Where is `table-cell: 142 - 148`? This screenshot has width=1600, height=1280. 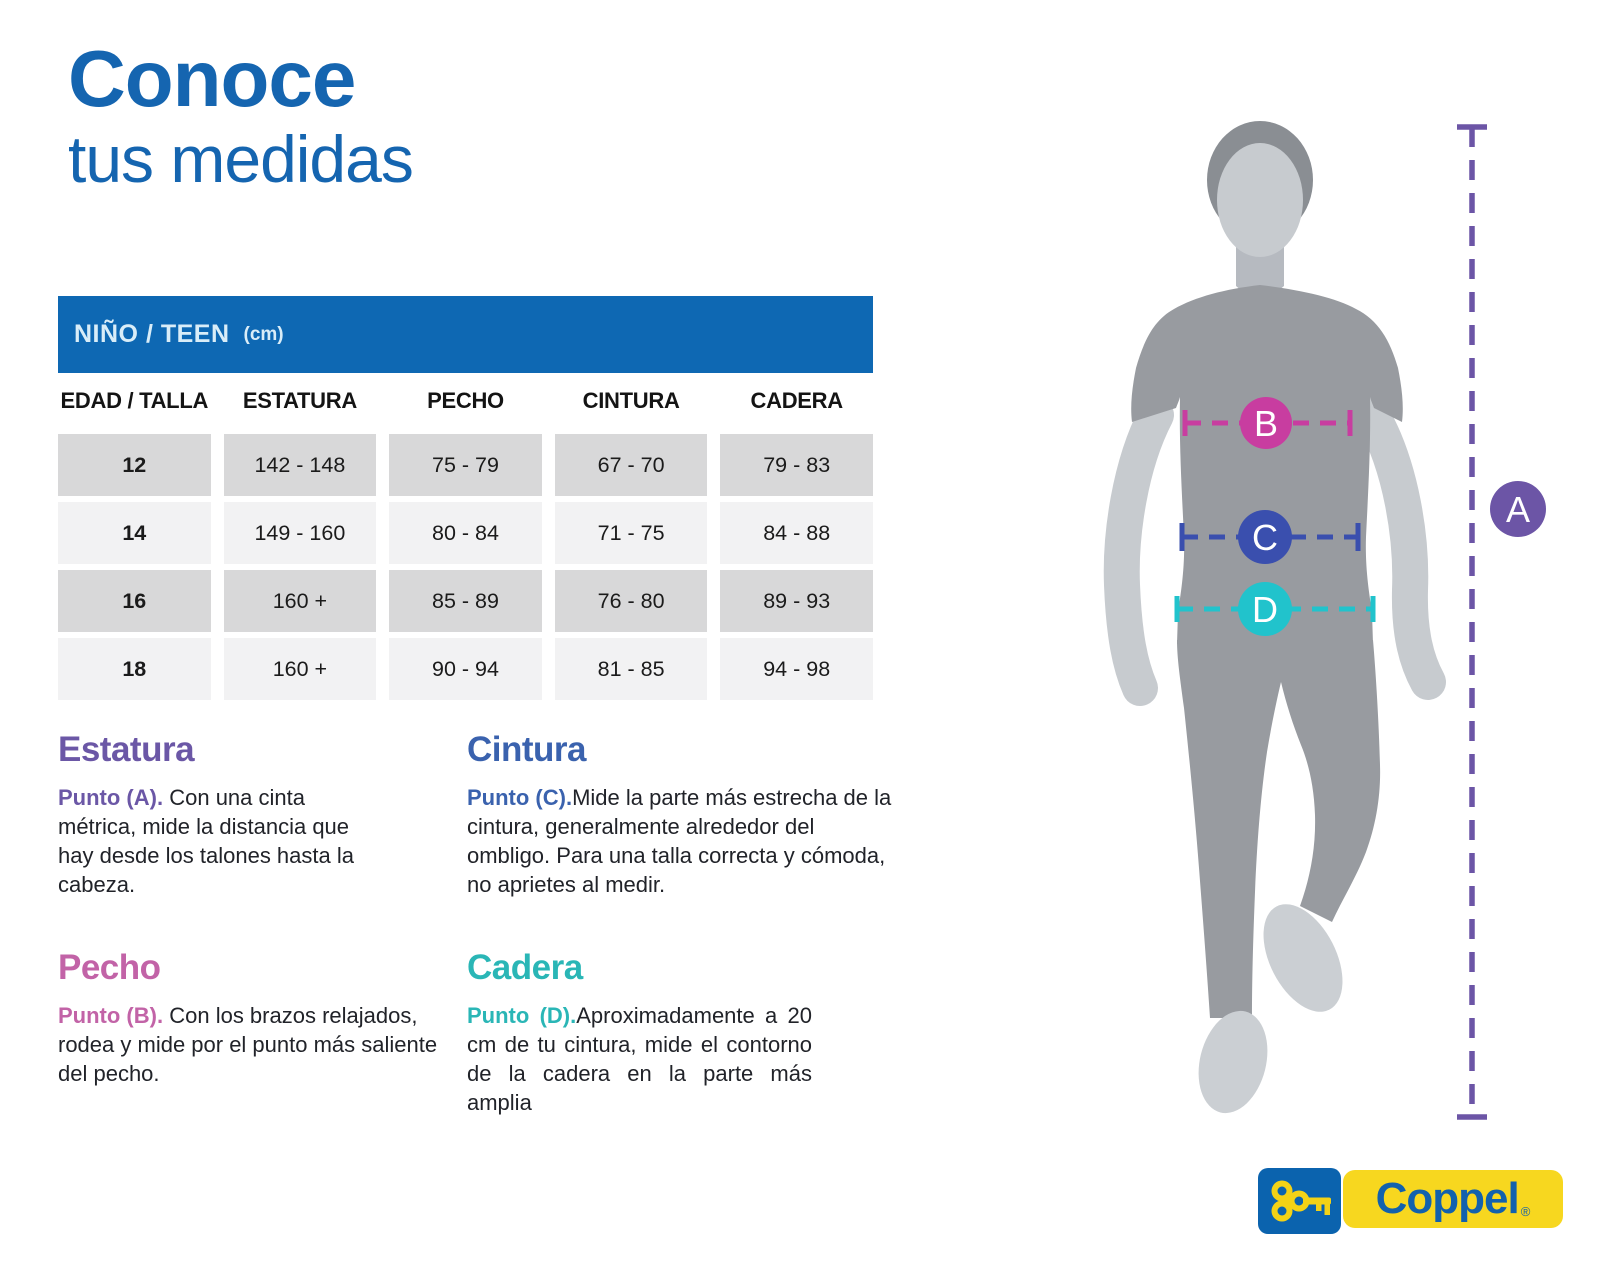 table-cell: 142 - 148 is located at coordinates (300, 465).